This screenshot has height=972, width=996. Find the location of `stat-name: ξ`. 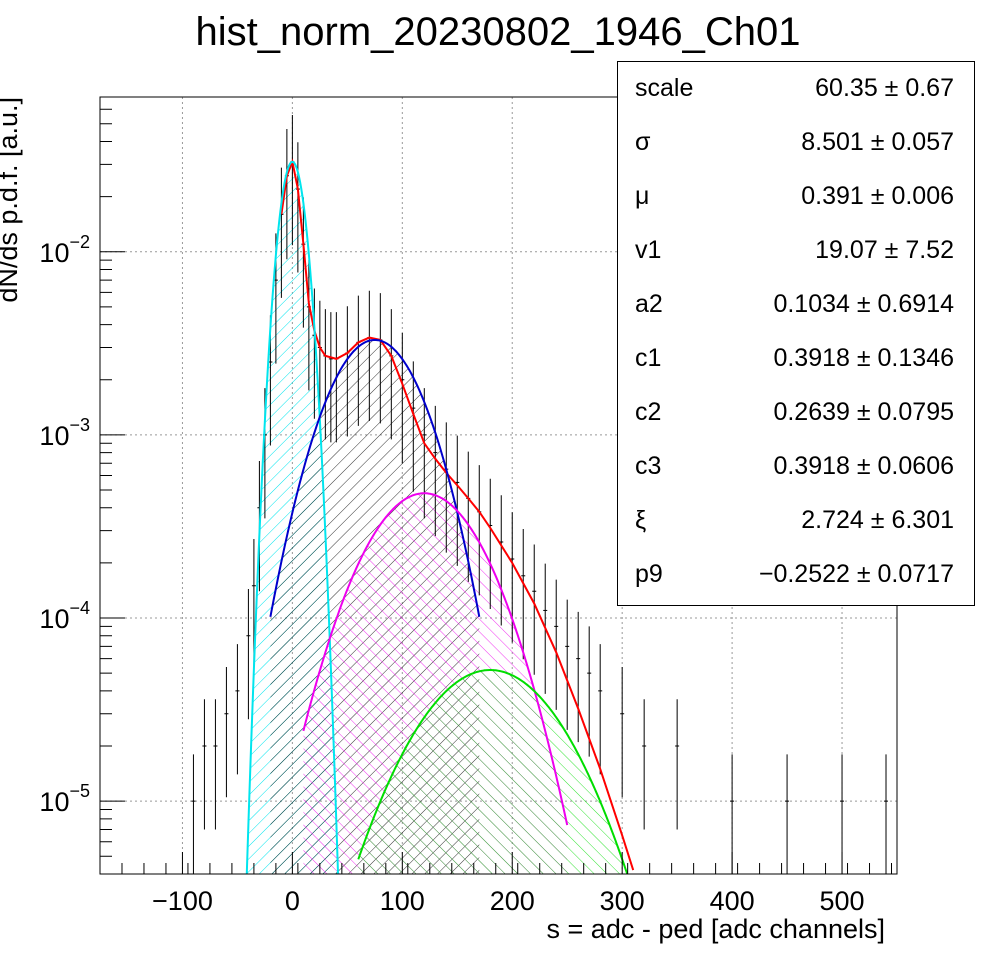

stat-name: ξ is located at coordinates (641, 520).